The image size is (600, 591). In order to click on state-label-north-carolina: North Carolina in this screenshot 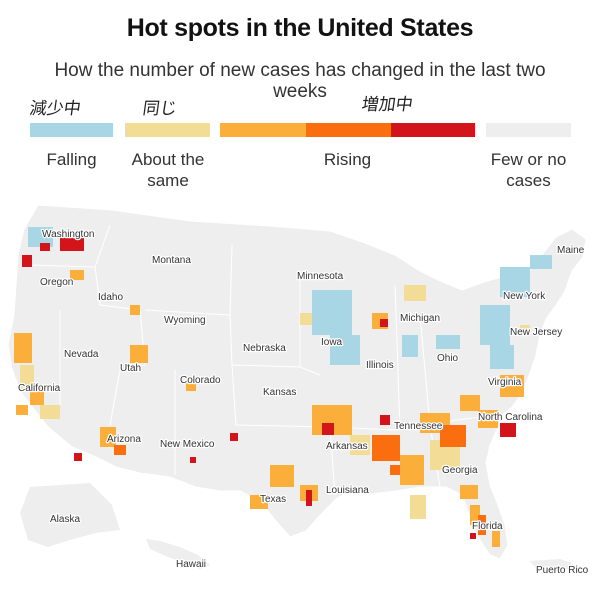, I will do `click(510, 417)`.